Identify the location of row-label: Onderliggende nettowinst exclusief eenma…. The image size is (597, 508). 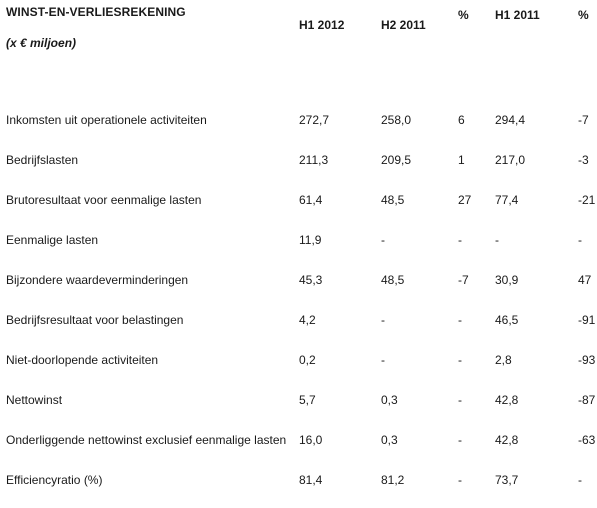
(146, 440).